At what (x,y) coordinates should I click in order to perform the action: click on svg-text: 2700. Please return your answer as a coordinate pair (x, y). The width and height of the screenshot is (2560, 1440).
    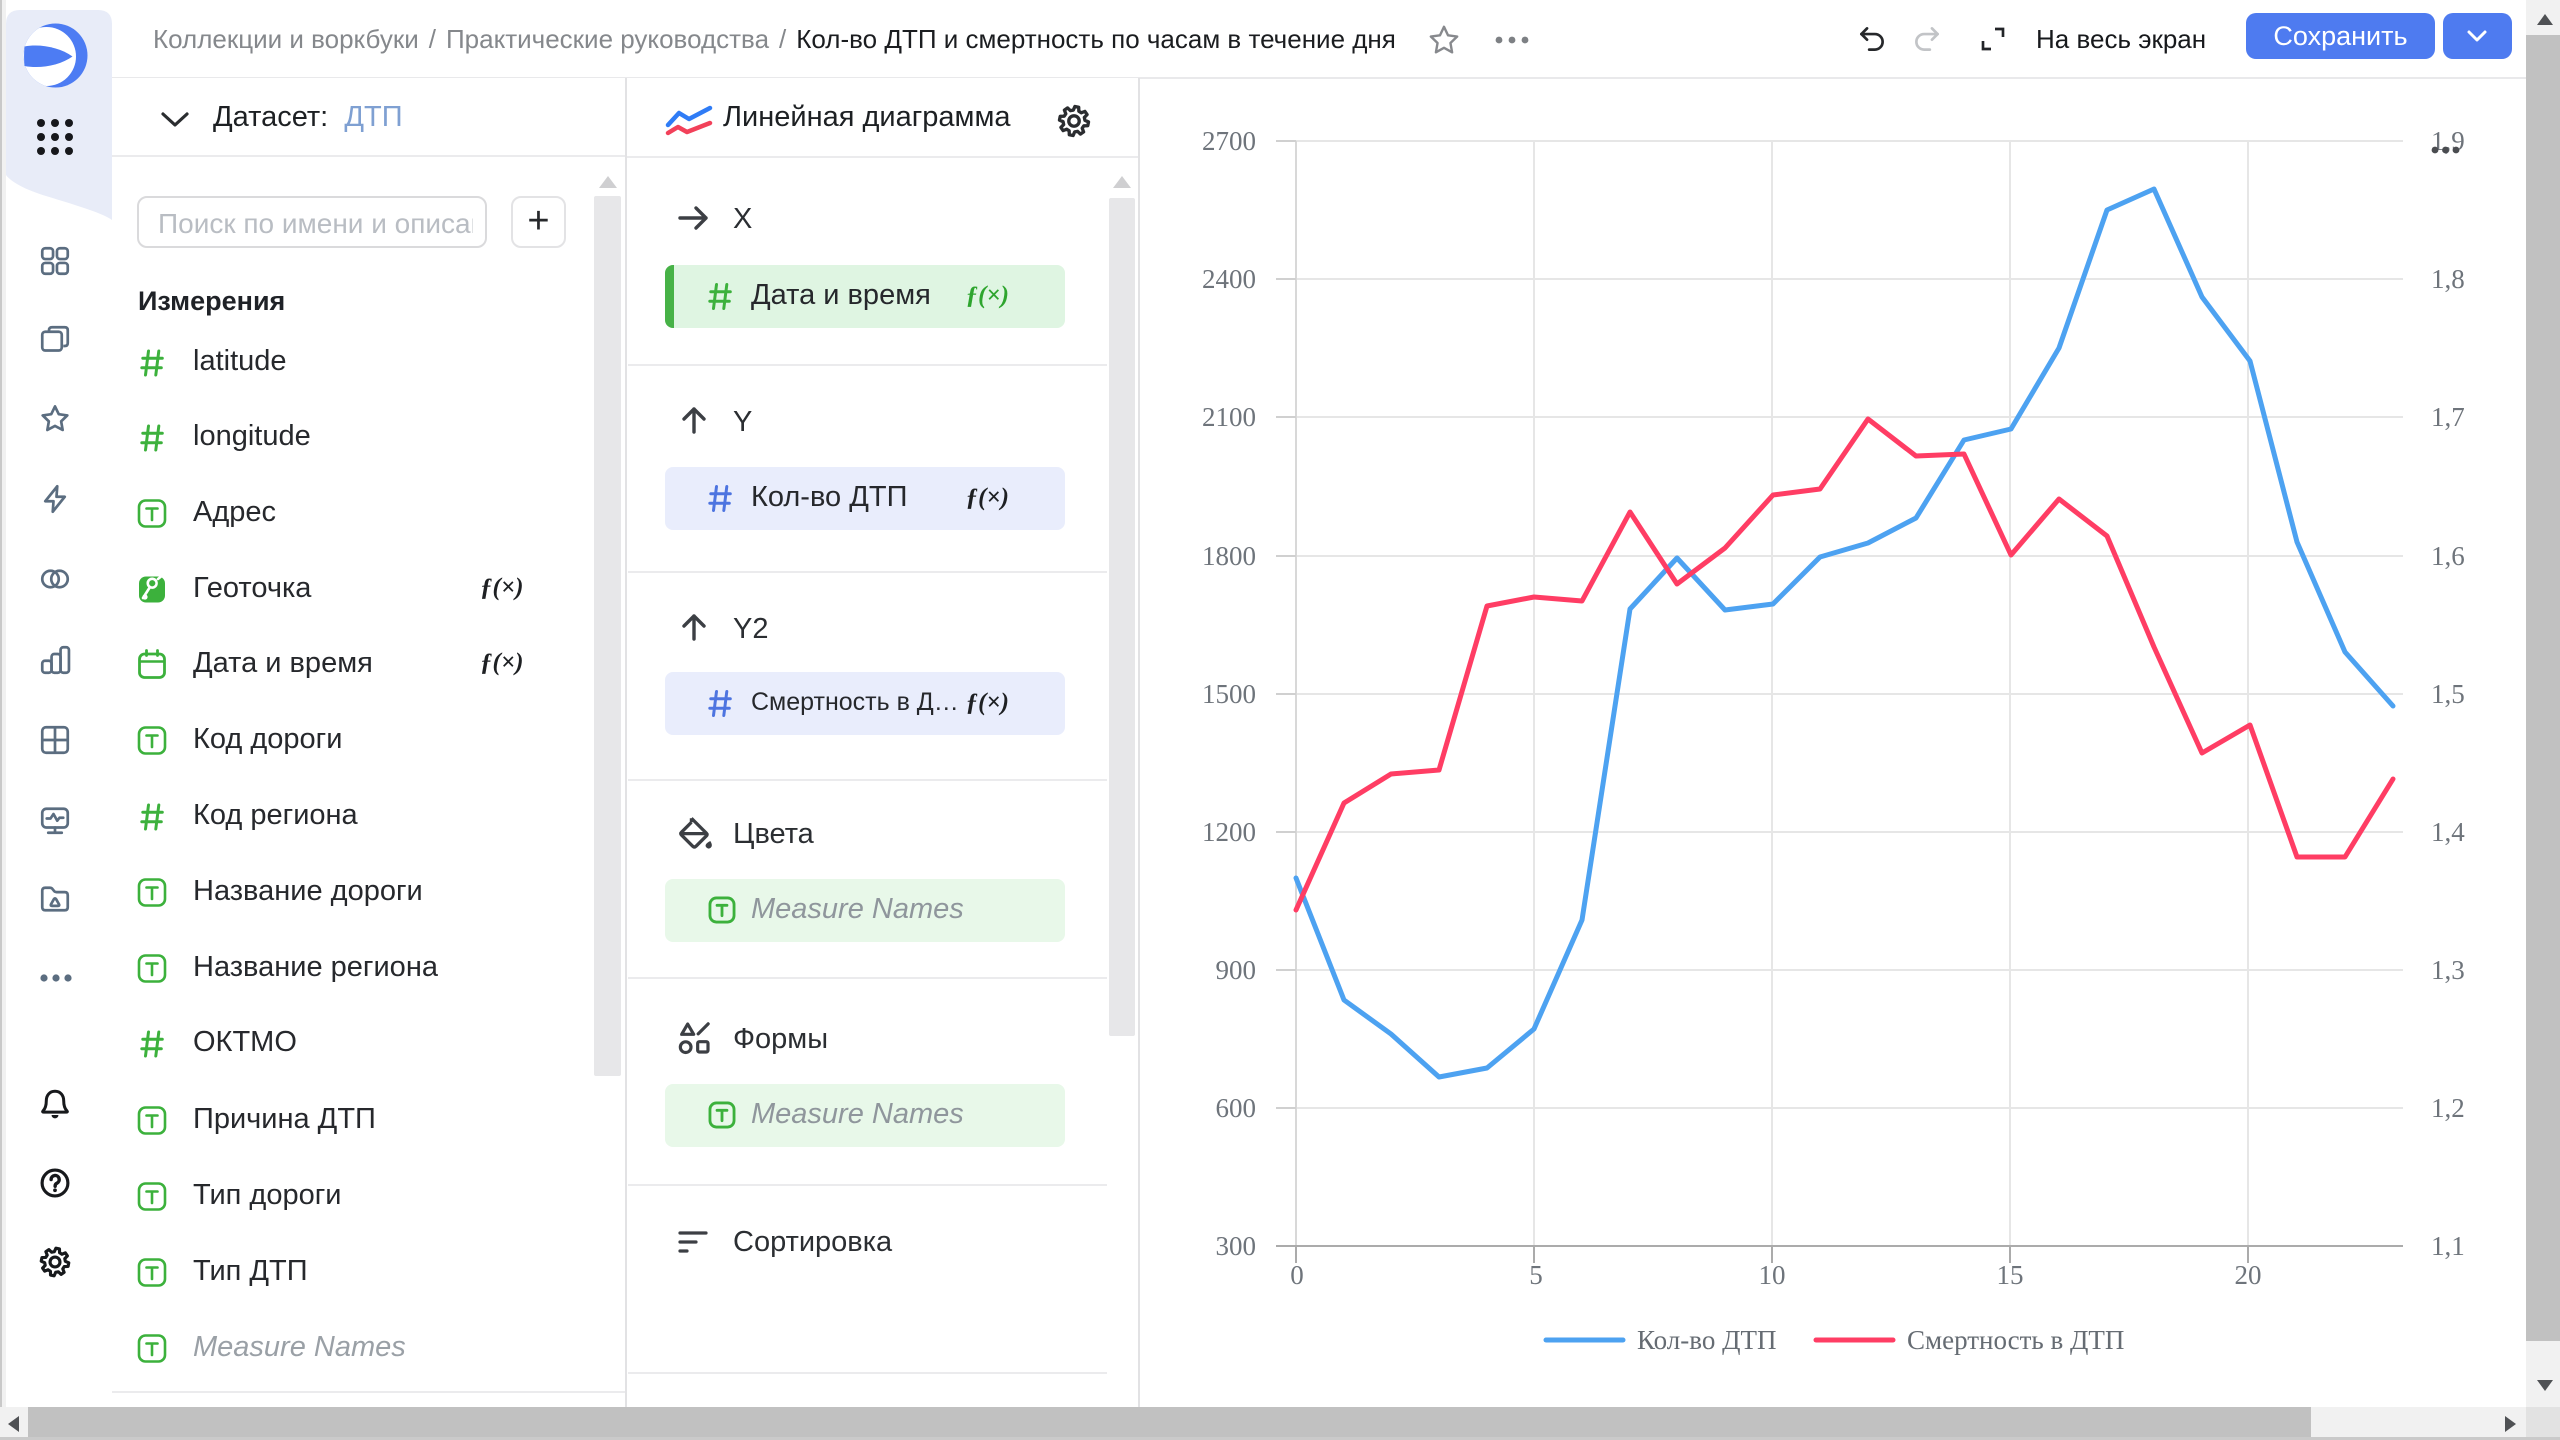
    Looking at the image, I should click on (1229, 141).